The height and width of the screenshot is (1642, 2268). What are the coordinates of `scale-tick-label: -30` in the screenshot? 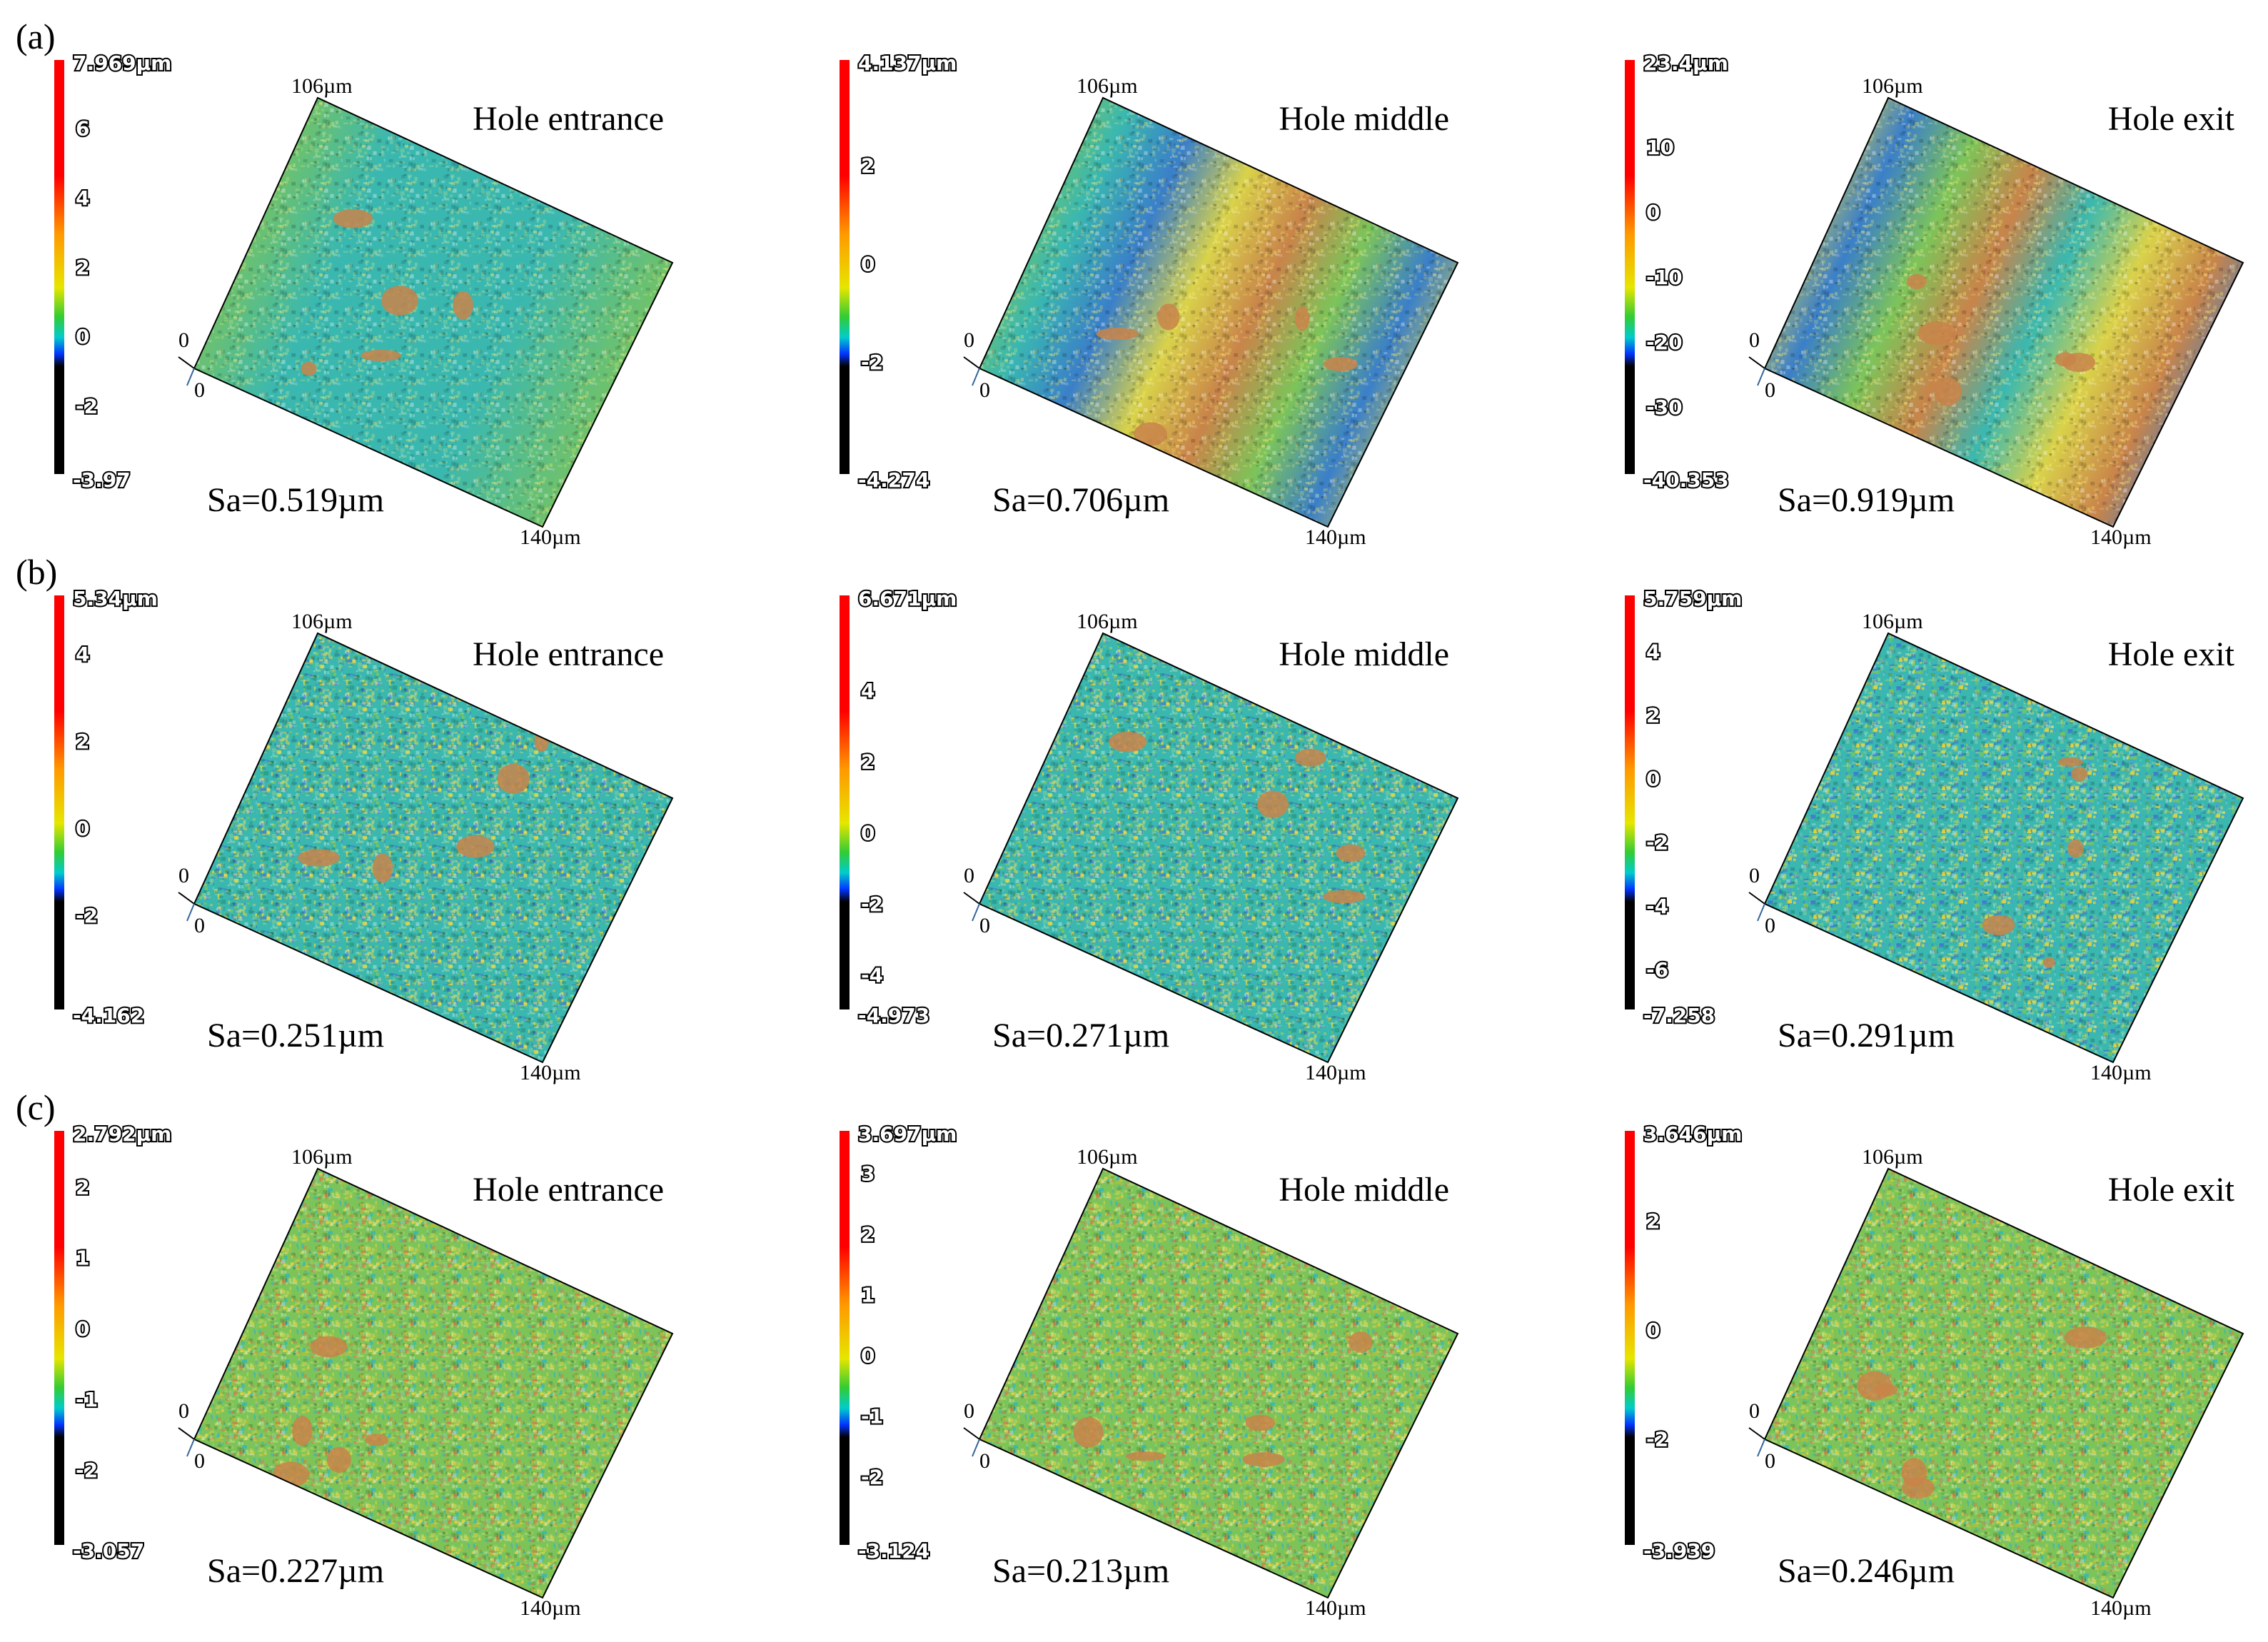 It's located at (1664, 407).